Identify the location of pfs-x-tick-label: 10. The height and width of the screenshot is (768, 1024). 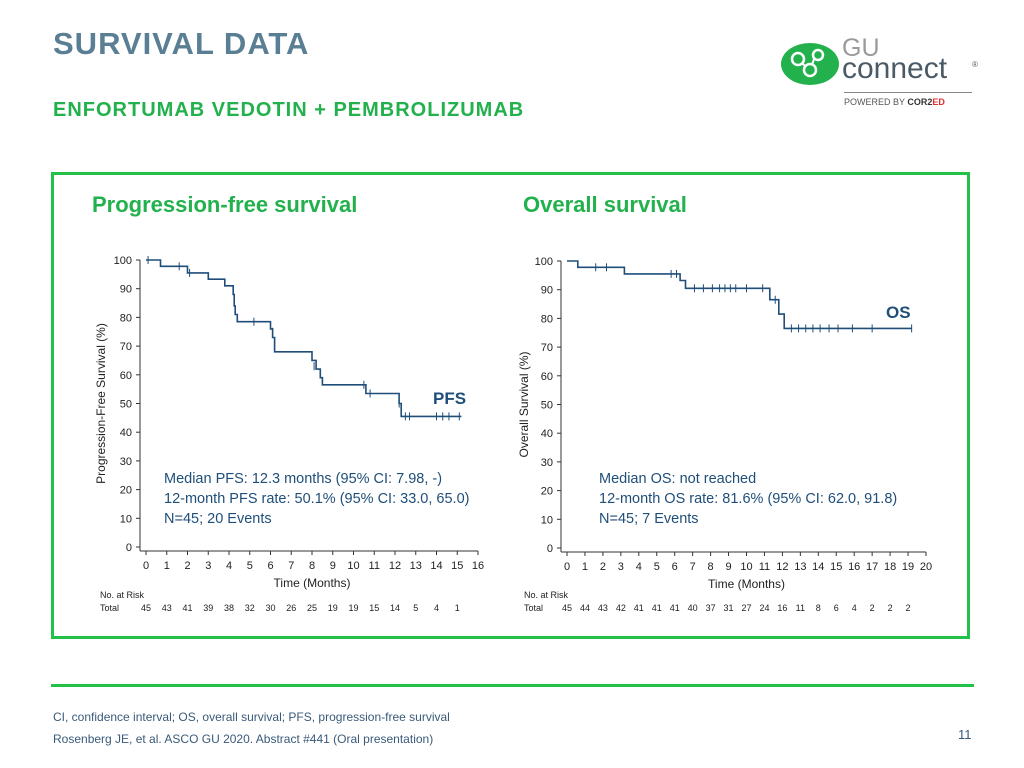
(353, 566).